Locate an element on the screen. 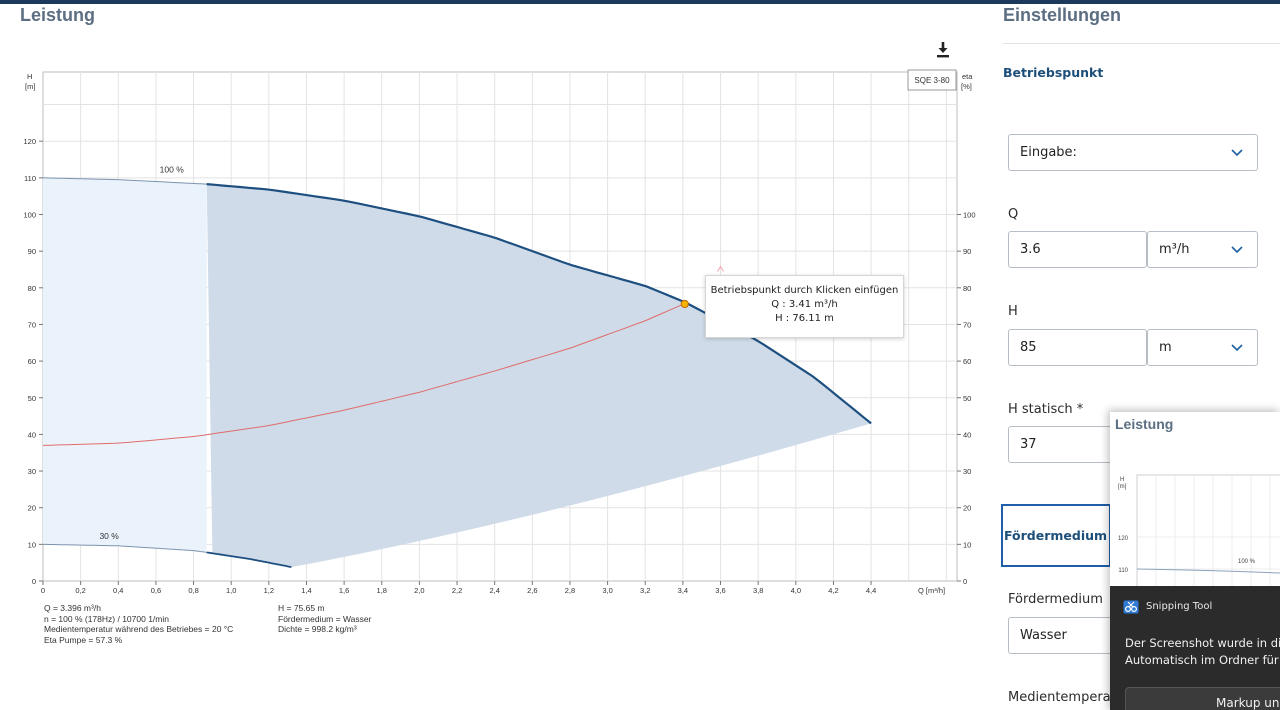 Image resolution: width=1280 pixels, height=710 pixels. tooltip-q: Q : 3.41 m³/h is located at coordinates (804, 304).